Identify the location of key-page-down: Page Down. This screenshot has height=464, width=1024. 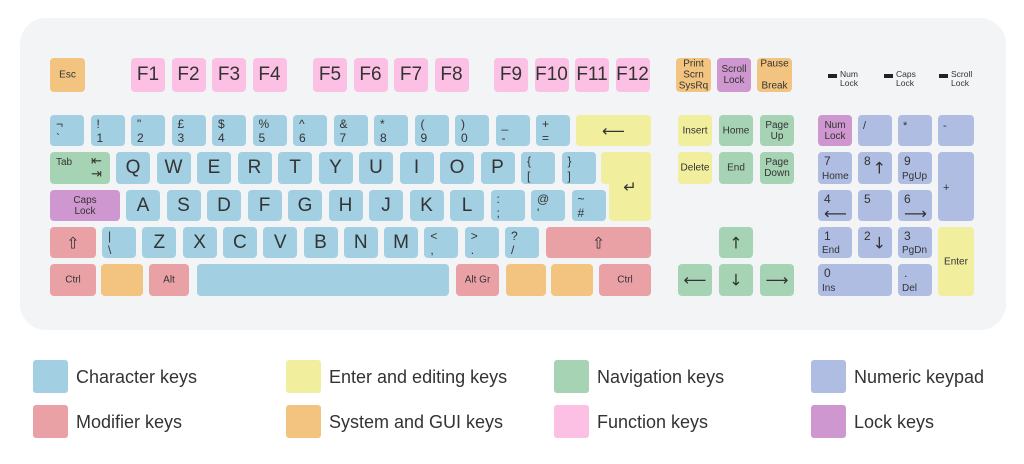
(777, 168).